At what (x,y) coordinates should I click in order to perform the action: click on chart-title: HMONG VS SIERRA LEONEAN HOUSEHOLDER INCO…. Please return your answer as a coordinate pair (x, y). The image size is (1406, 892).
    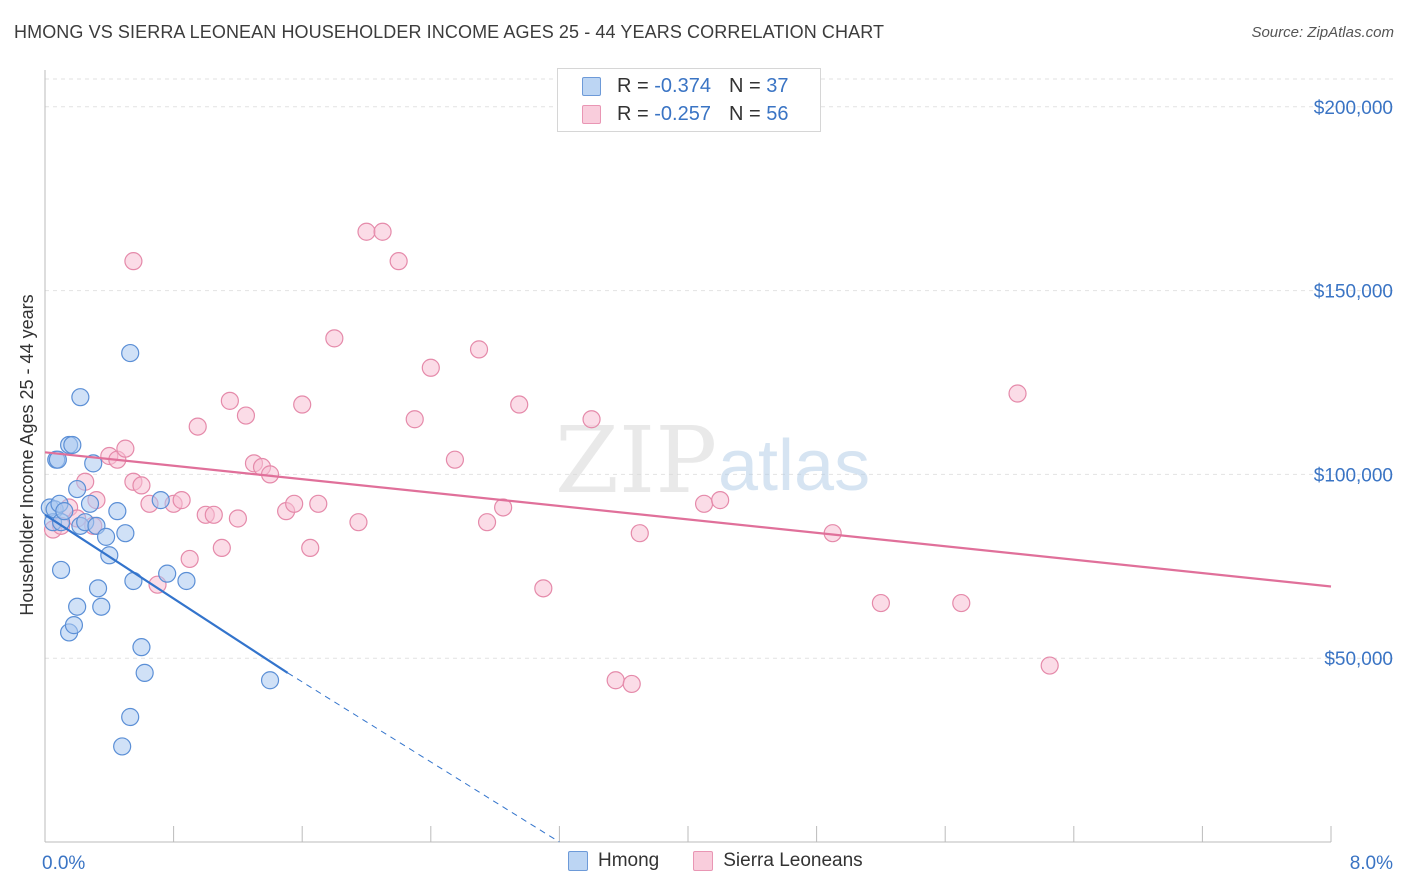
    Looking at the image, I should click on (449, 32).